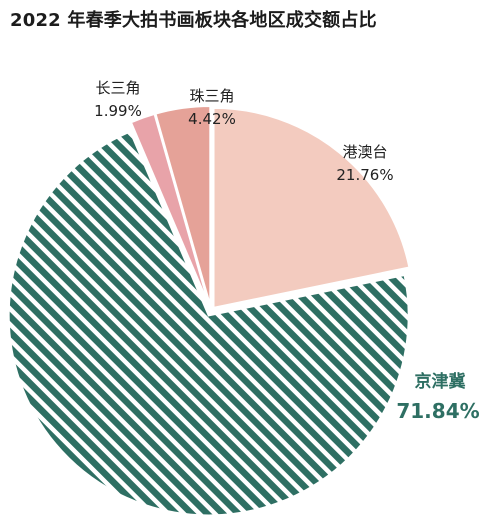  Describe the element at coordinates (212, 119) in the screenshot. I see `label-zhusanjiao-pct: 4.42%` at that location.